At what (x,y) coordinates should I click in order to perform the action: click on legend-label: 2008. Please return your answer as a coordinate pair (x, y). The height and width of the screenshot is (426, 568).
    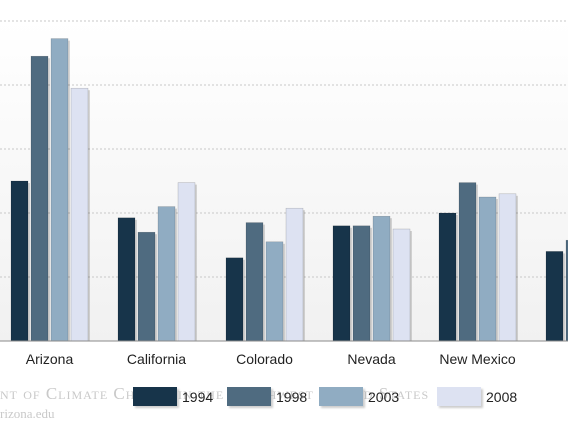
    Looking at the image, I should click on (502, 397).